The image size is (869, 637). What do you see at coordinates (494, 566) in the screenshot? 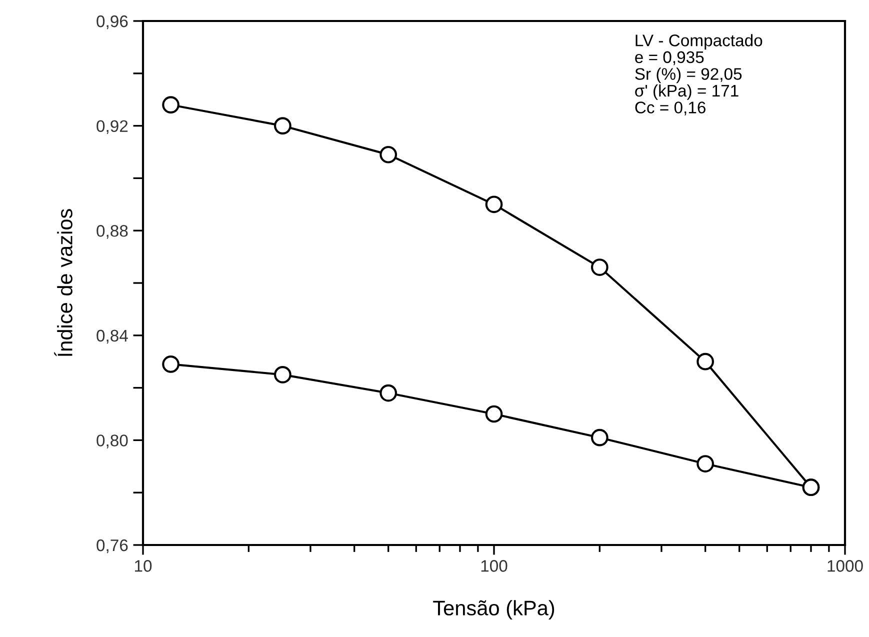
I see `x-tick-label: 100` at bounding box center [494, 566].